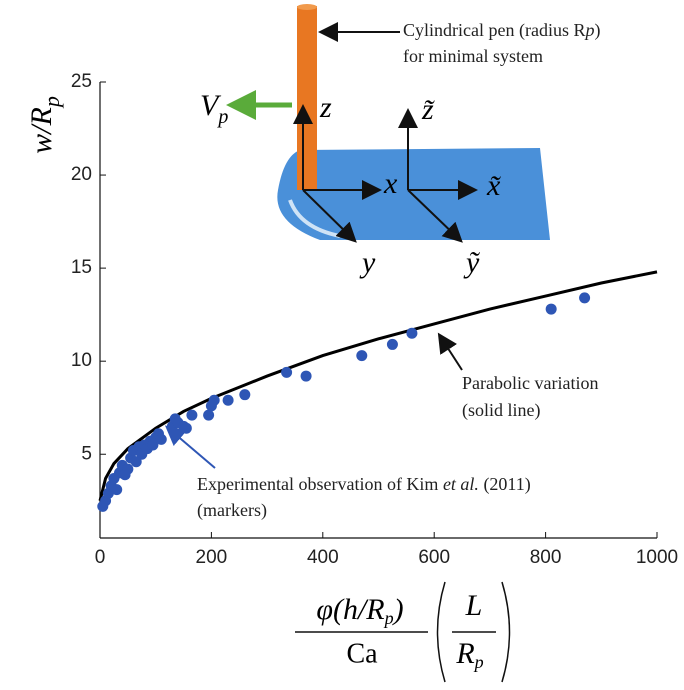 The height and width of the screenshot is (690, 684). What do you see at coordinates (81, 174) in the screenshot?
I see `y-tick-label: 20` at bounding box center [81, 174].